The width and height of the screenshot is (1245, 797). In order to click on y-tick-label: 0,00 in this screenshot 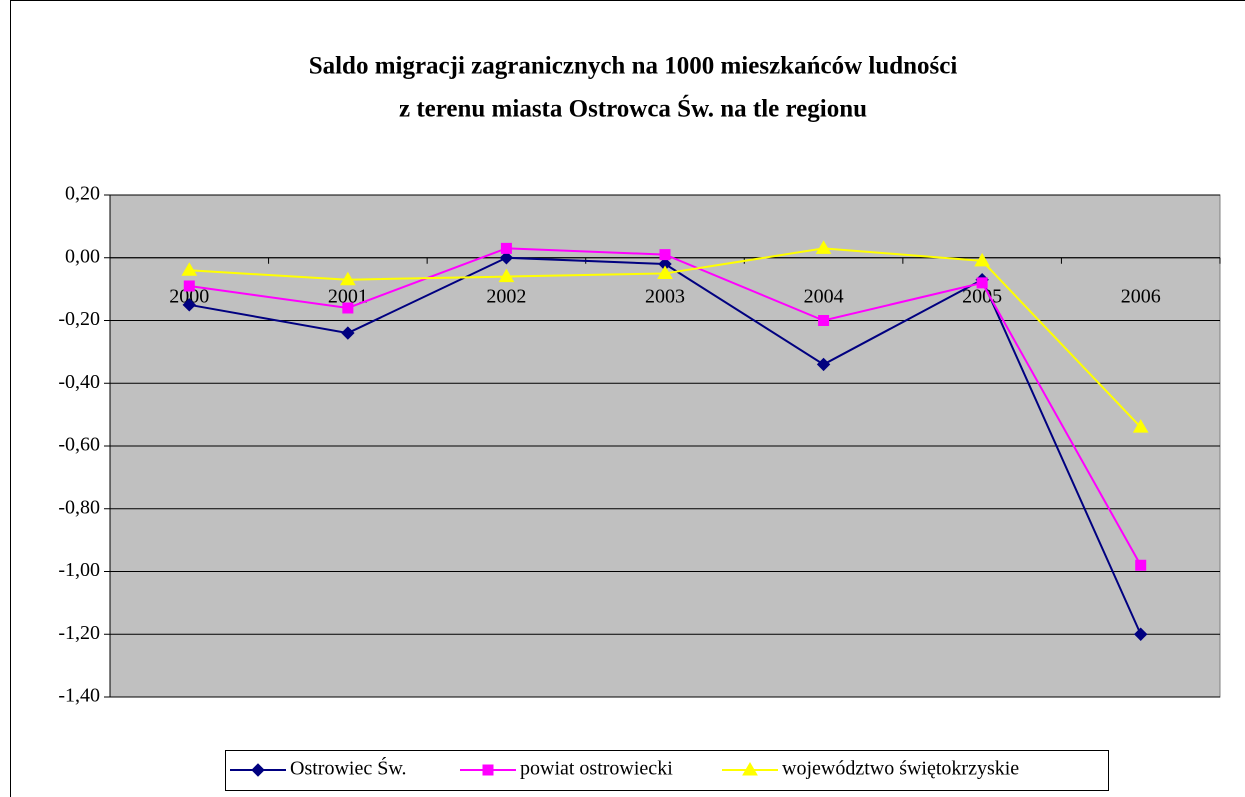, I will do `click(82, 256)`.